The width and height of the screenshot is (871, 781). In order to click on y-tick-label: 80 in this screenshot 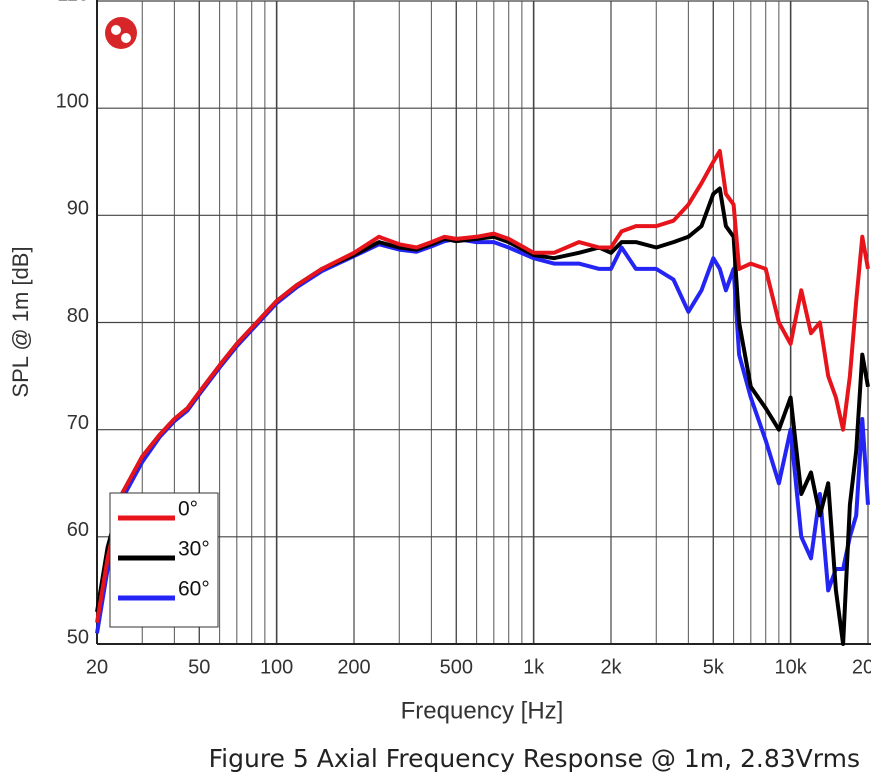, I will do `click(78, 316)`.